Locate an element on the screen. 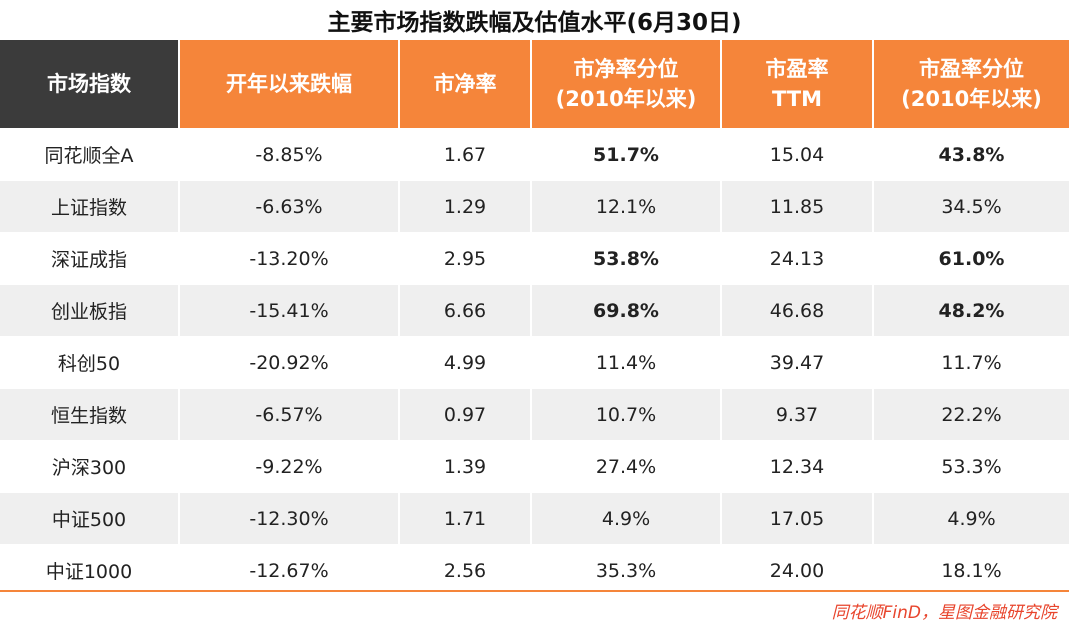 The height and width of the screenshot is (628, 1069). column-header: 市场指数 is located at coordinates (90, 84).